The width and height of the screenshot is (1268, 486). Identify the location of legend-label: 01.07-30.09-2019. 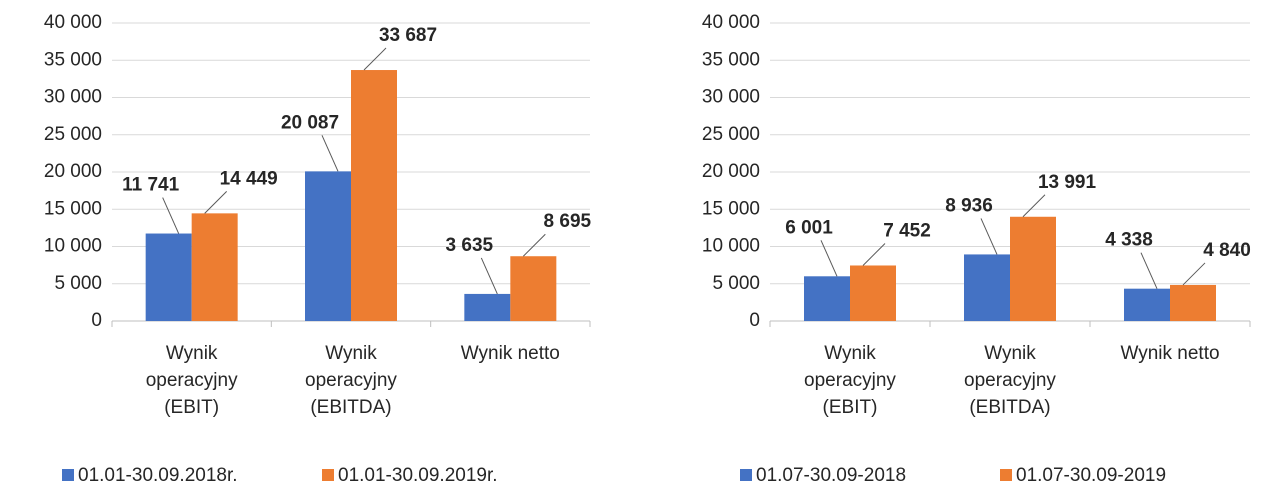
(1091, 475).